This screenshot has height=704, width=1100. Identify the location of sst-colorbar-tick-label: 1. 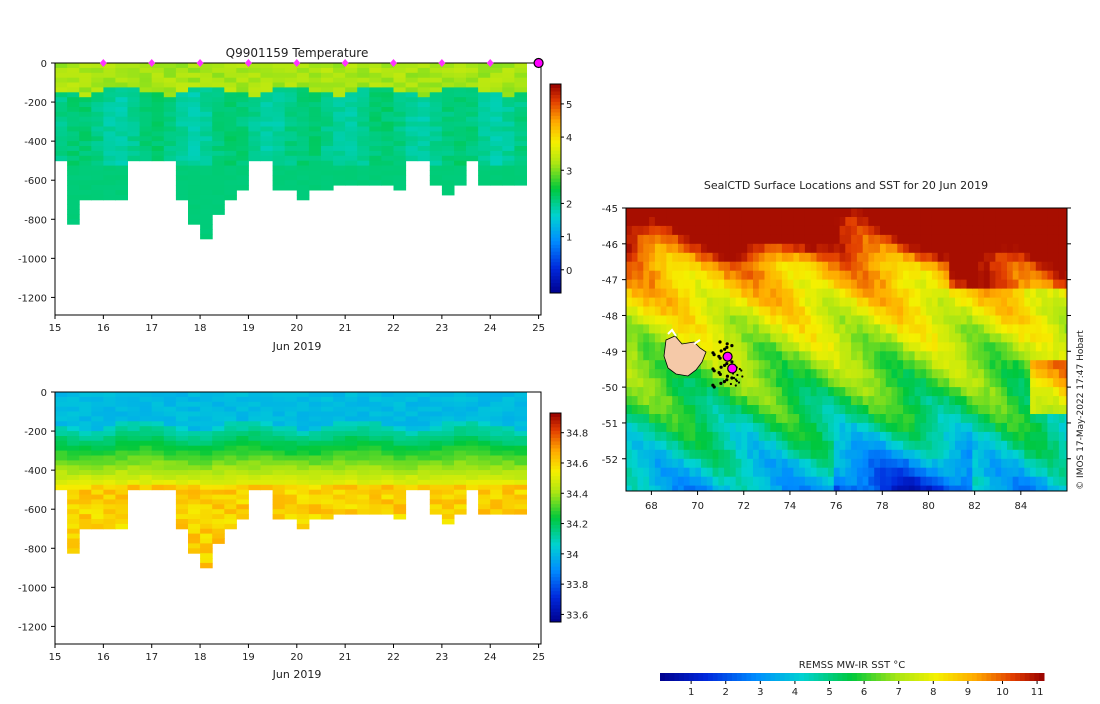
(691, 692).